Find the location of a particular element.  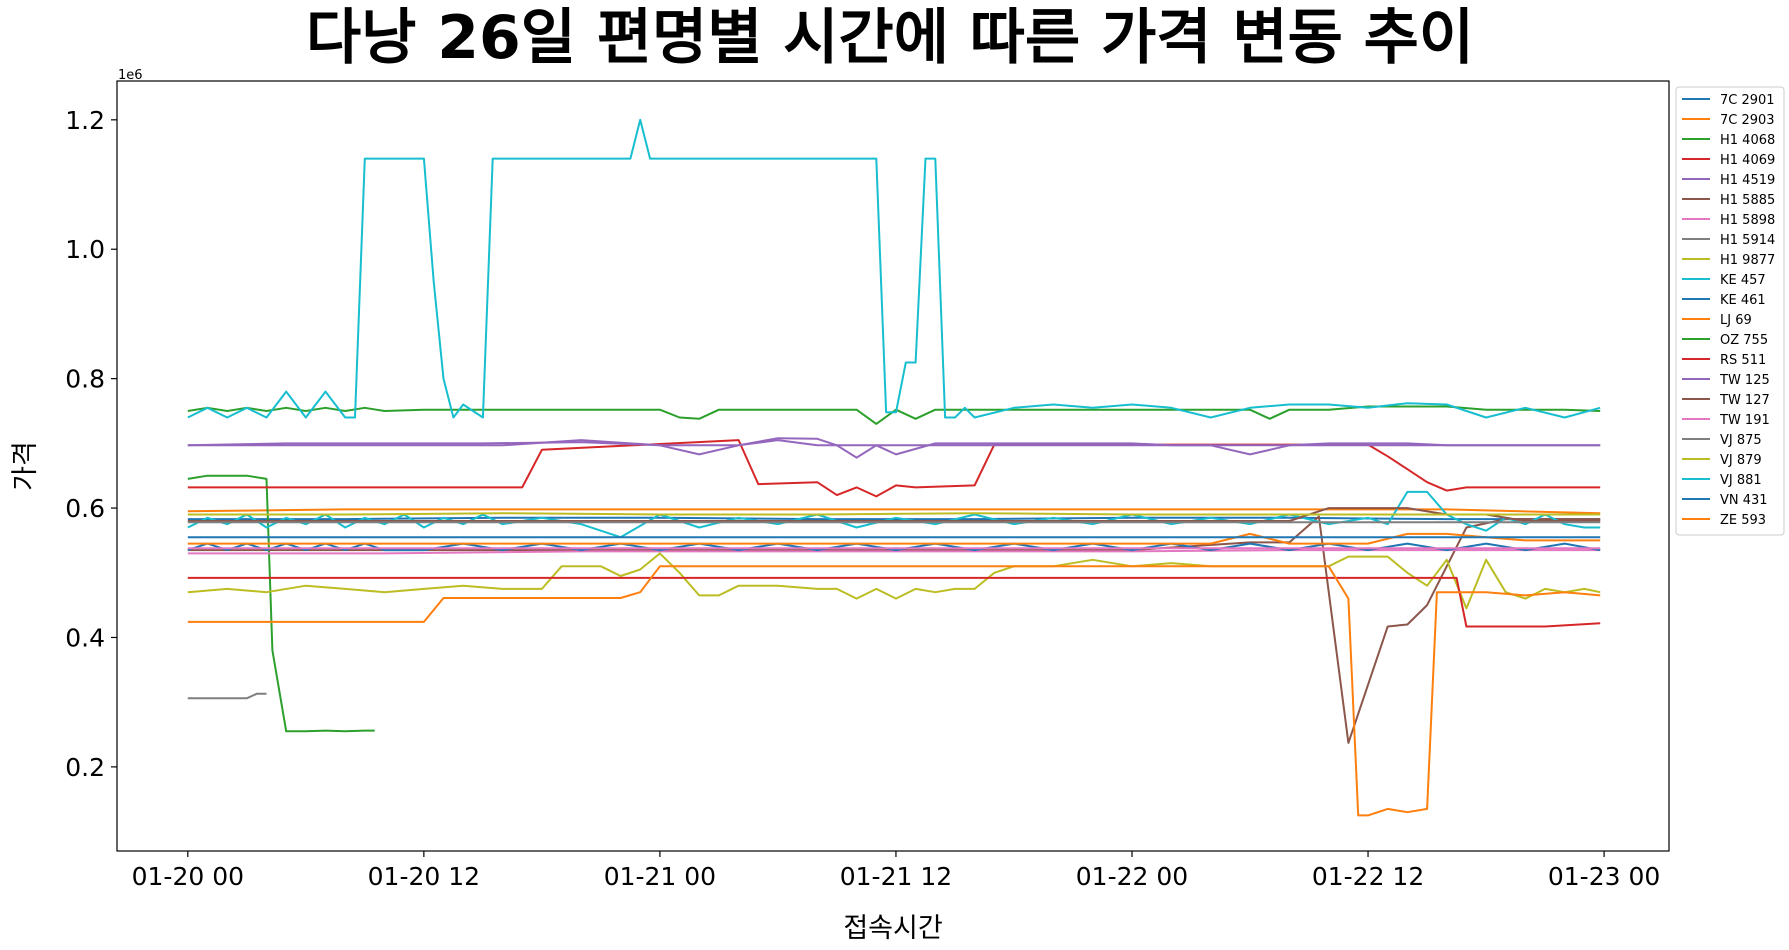

legend-label: H1 4068 is located at coordinates (1747, 140).